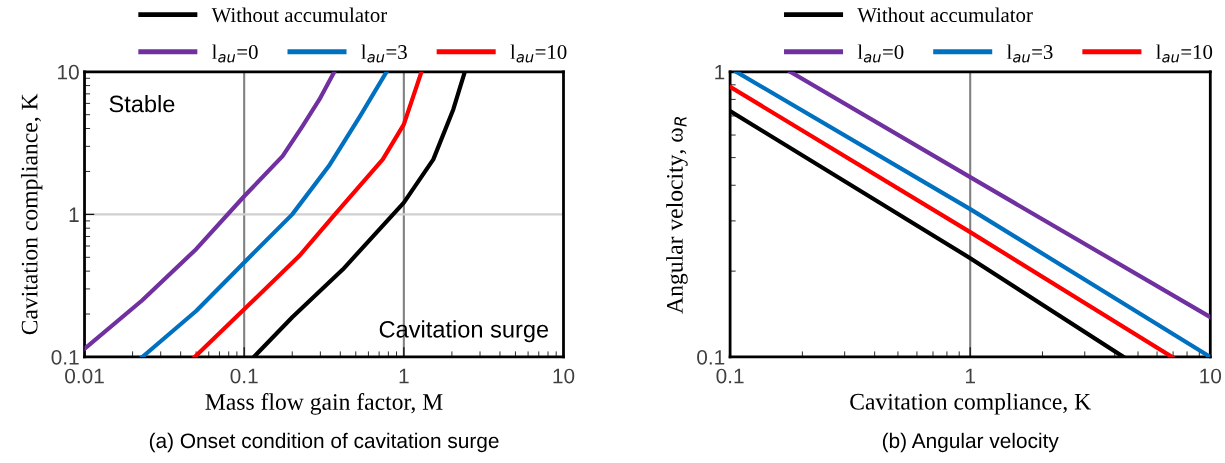 This screenshot has height=463, width=1225. Describe the element at coordinates (65, 357) in the screenshot. I see `y-tick-label: 0.1` at that location.